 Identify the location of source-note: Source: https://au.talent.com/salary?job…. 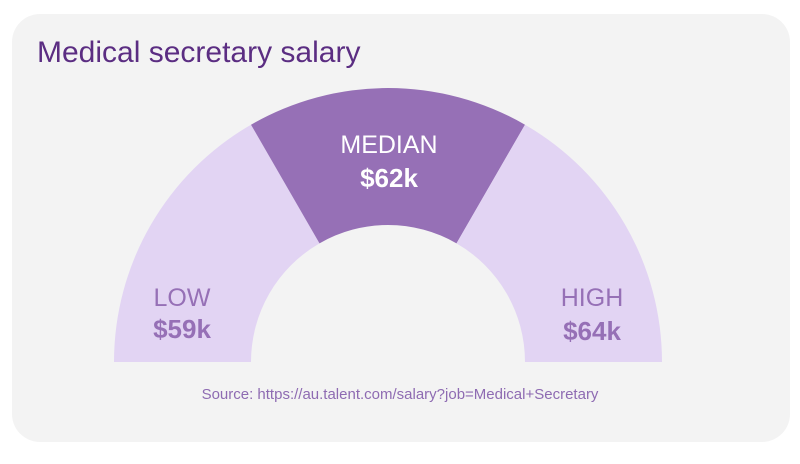
(400, 394).